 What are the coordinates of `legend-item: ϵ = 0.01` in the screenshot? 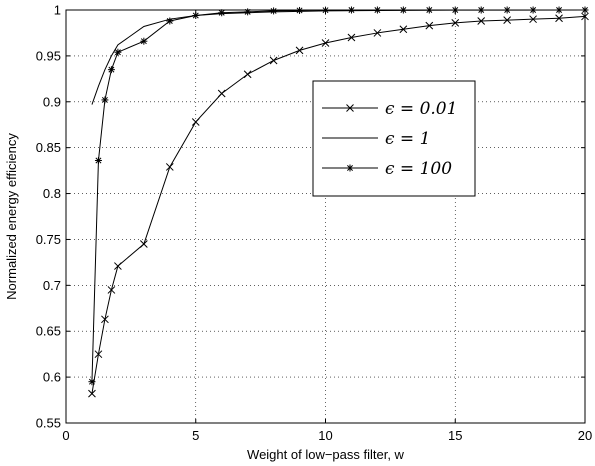 It's located at (389, 109).